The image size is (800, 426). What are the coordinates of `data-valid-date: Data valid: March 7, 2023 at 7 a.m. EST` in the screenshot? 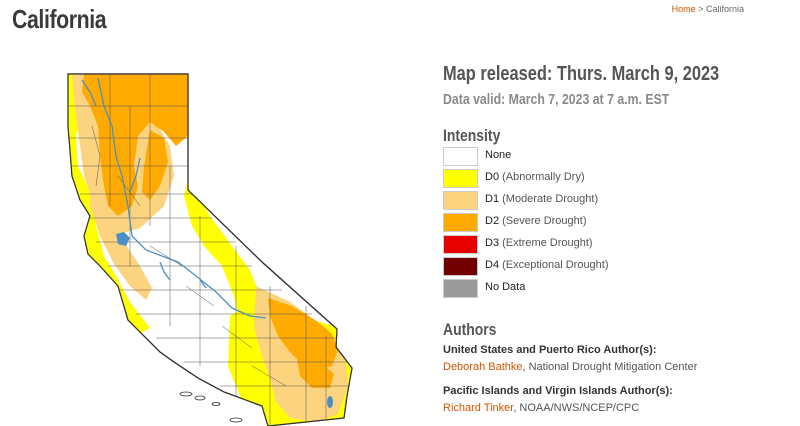 It's located at (556, 99).